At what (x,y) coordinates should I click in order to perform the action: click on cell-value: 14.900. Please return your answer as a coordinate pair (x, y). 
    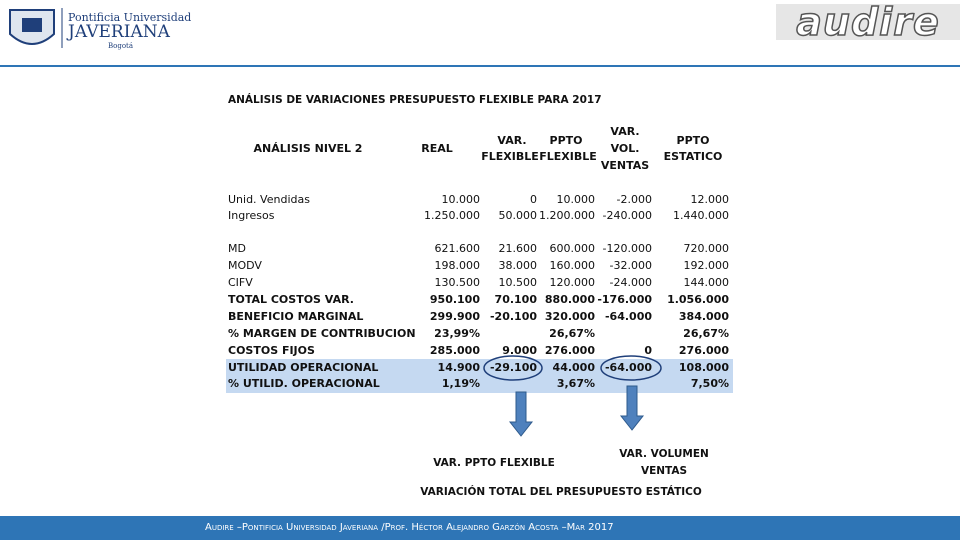
    Looking at the image, I should click on (458, 367).